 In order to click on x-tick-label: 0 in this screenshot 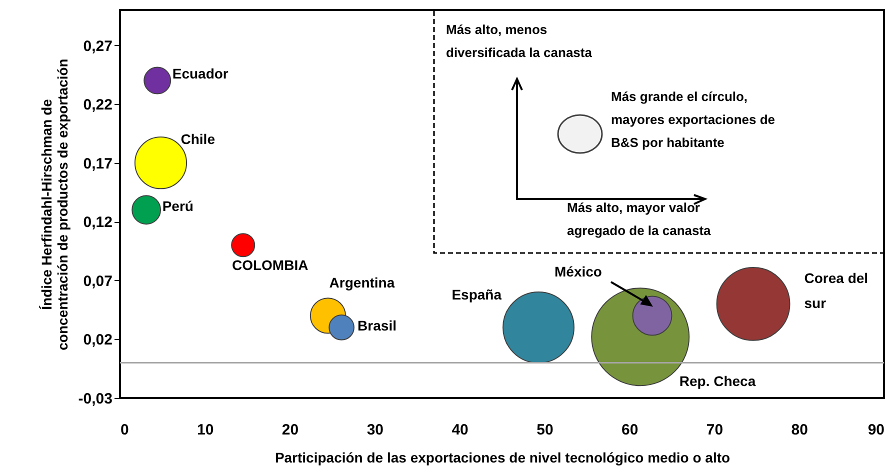, I will do `click(124, 430)`.